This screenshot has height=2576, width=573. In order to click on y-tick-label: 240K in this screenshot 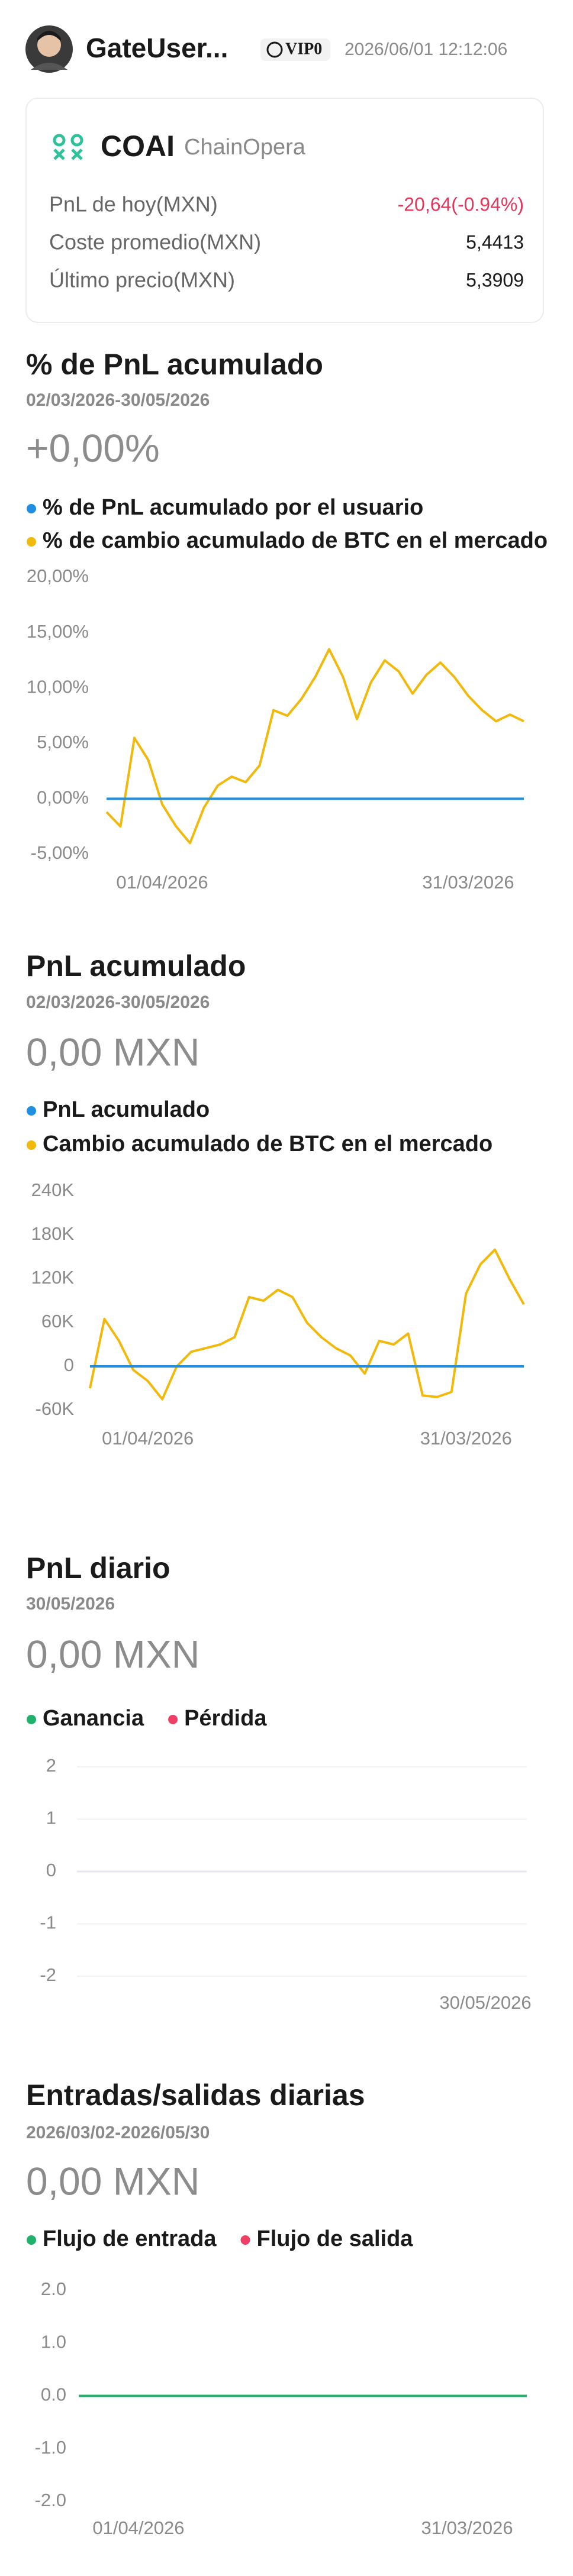, I will do `click(53, 1189)`.